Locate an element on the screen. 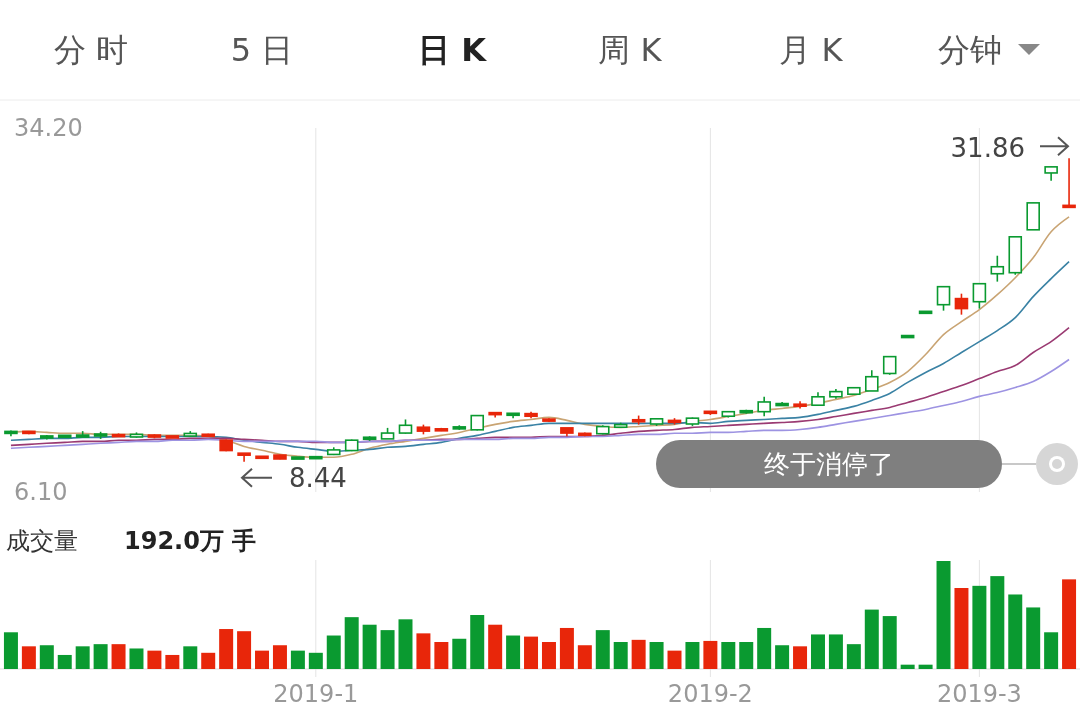 The width and height of the screenshot is (1080, 715). tab-bar: 分 时 5 日 日 K 周 K 月 K 分钟 is located at coordinates (540, 66).